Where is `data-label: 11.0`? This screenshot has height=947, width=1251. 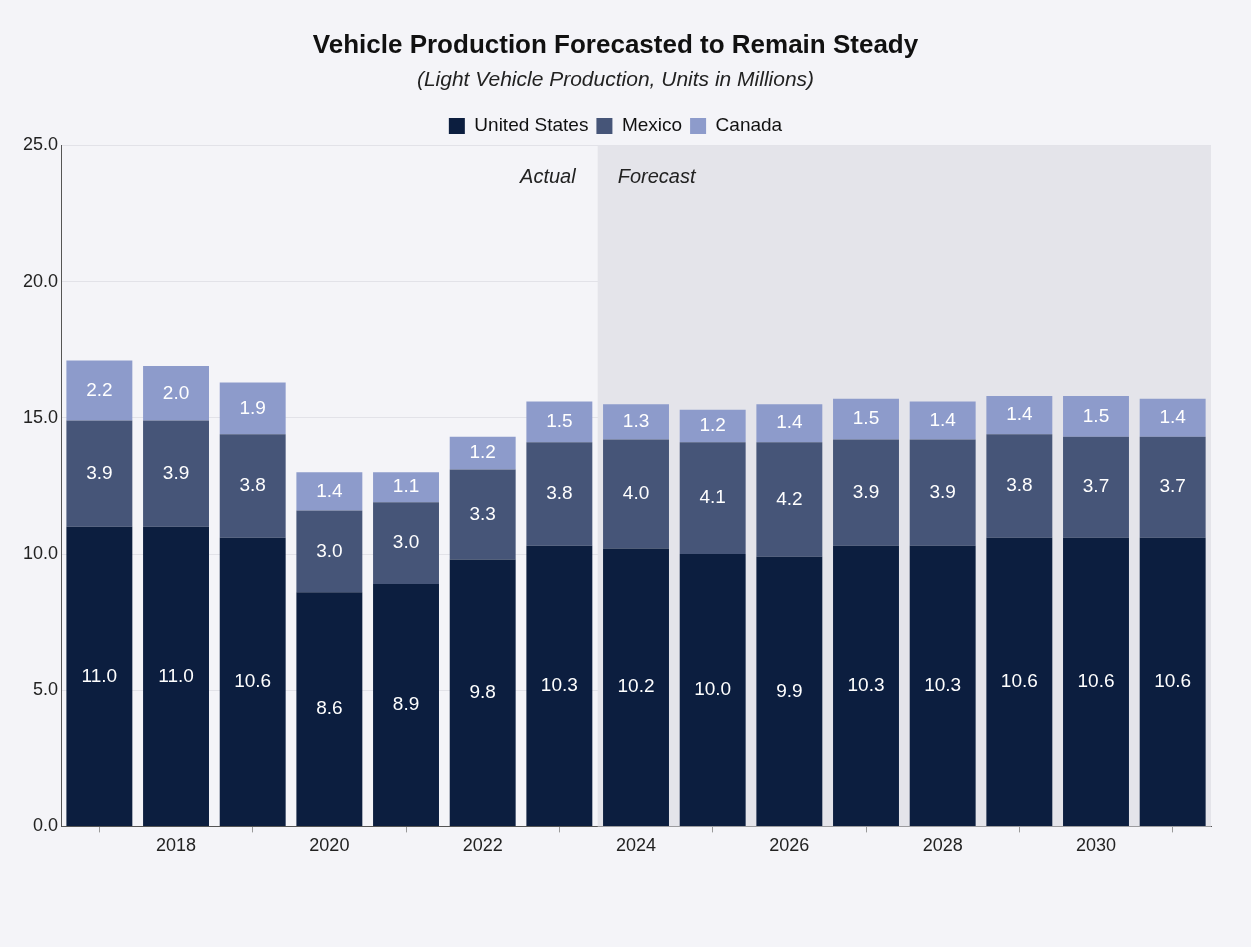
data-label: 11.0 is located at coordinates (176, 675).